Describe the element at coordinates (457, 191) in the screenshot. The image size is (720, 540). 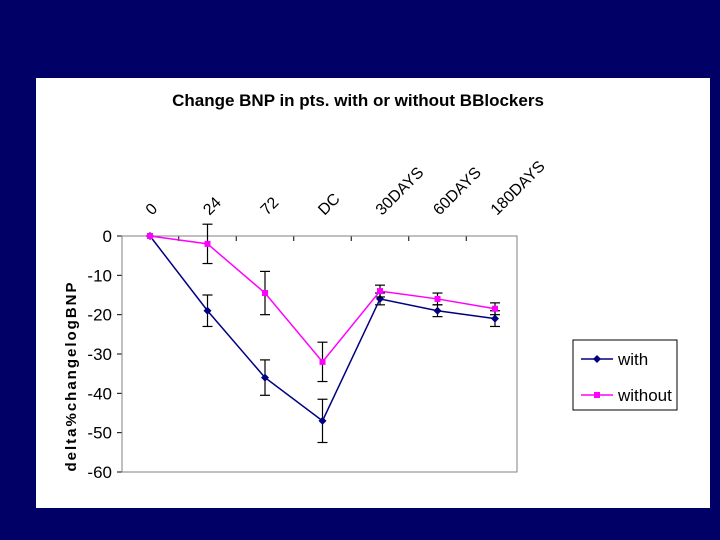
I see `x-tick-label: 60DAYS` at that location.